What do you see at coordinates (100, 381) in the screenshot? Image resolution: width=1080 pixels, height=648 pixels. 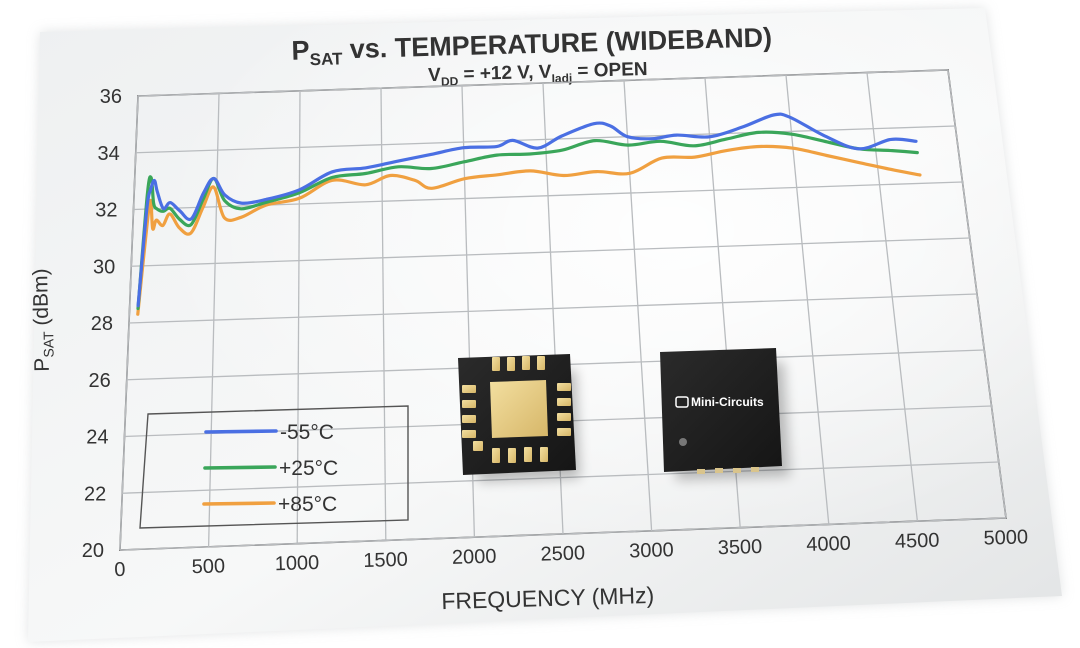 I see `y-tick-label: 26` at bounding box center [100, 381].